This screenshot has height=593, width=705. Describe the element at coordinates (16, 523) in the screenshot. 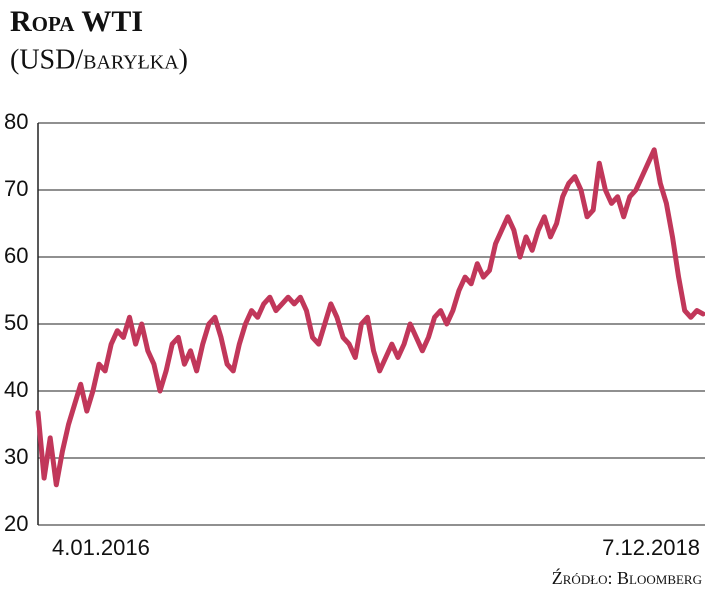

I see `y-tick-label: 20` at that location.